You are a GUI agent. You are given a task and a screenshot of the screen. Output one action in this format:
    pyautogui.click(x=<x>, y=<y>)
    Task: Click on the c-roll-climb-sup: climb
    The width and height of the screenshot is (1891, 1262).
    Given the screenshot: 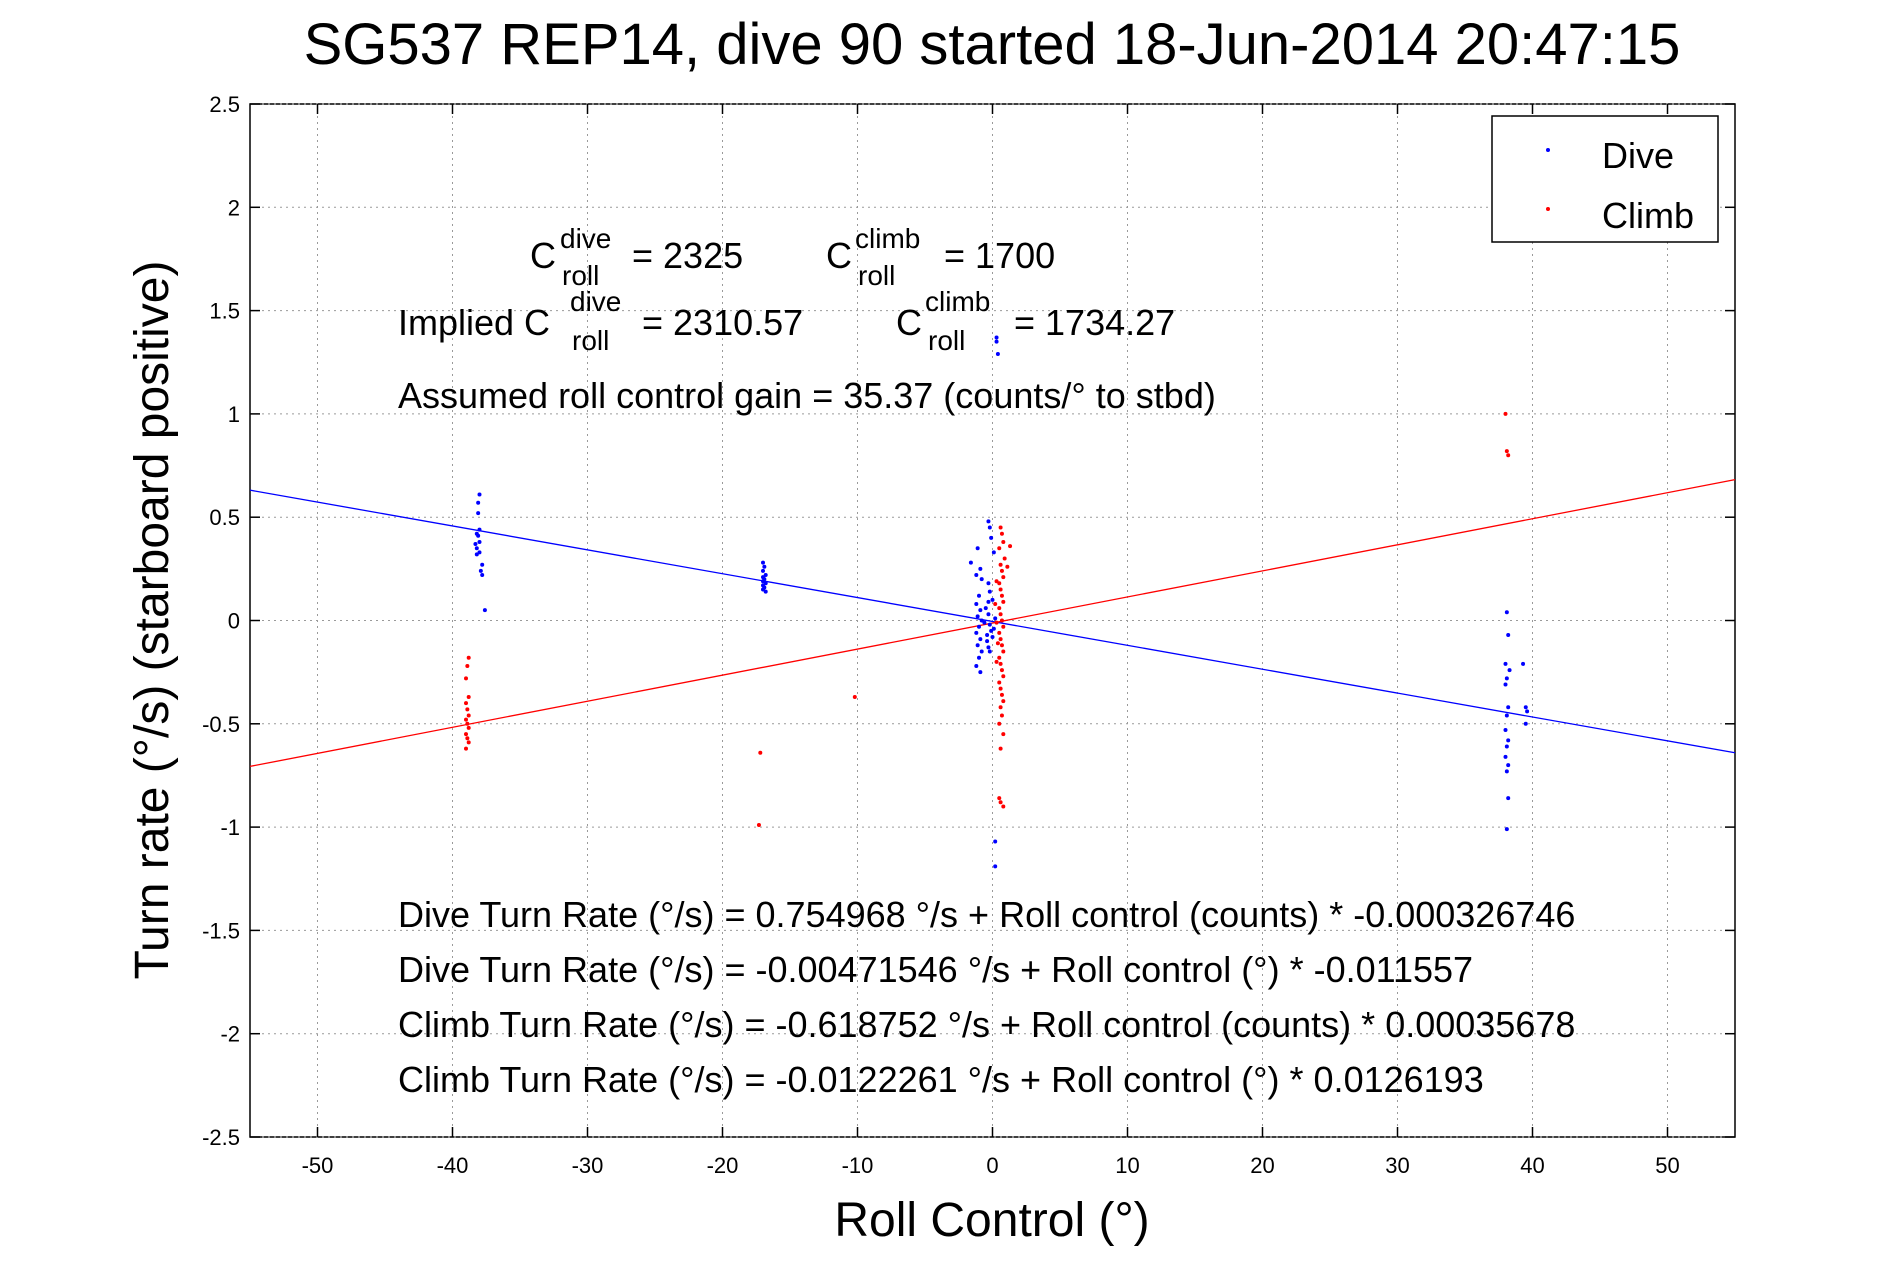 What is the action you would take?
    pyautogui.click(x=887, y=238)
    